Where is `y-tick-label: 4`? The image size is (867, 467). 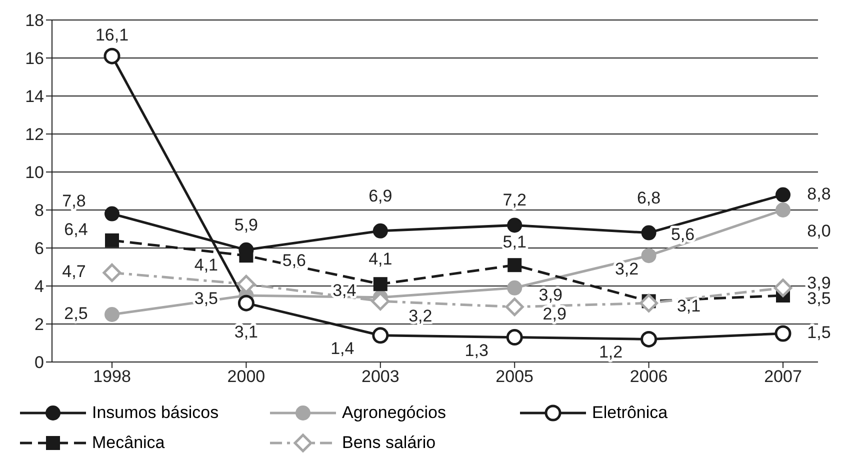 y-tick-label: 4 is located at coordinates (39, 286).